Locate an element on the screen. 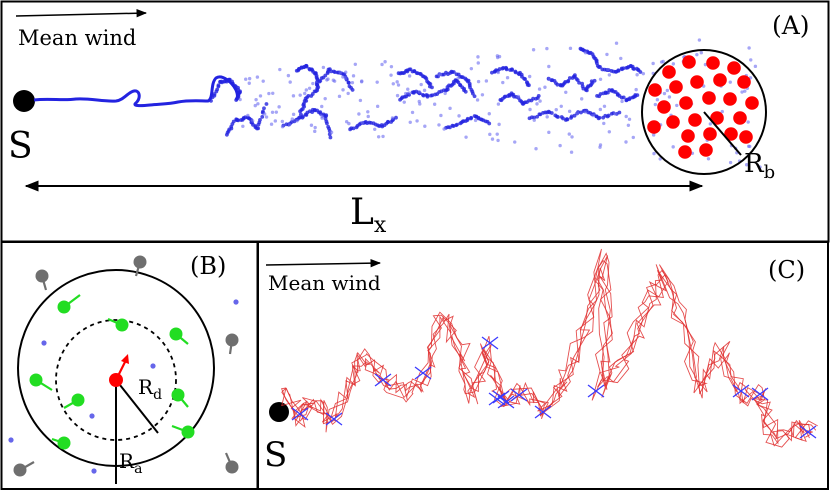  length-x-label: Lx is located at coordinates (368, 215).